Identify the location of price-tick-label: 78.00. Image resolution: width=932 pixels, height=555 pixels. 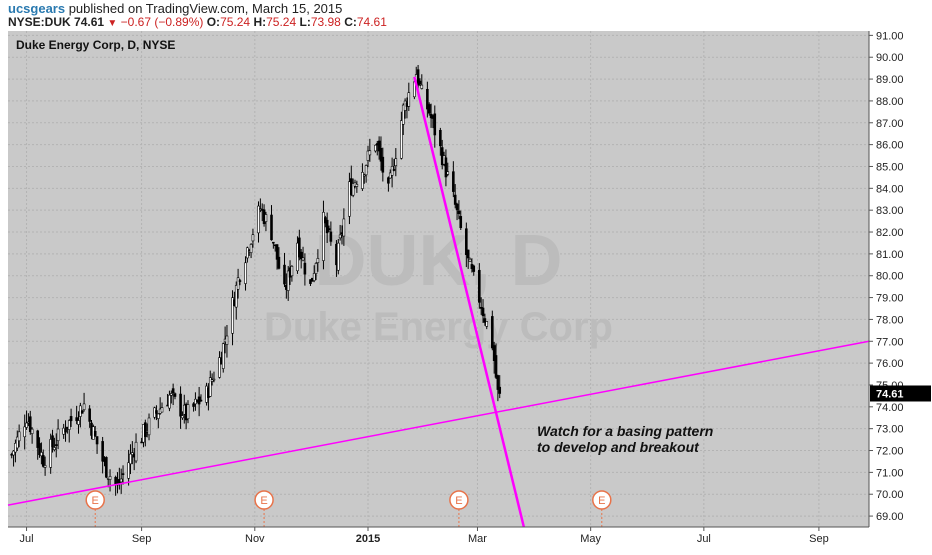
(890, 320).